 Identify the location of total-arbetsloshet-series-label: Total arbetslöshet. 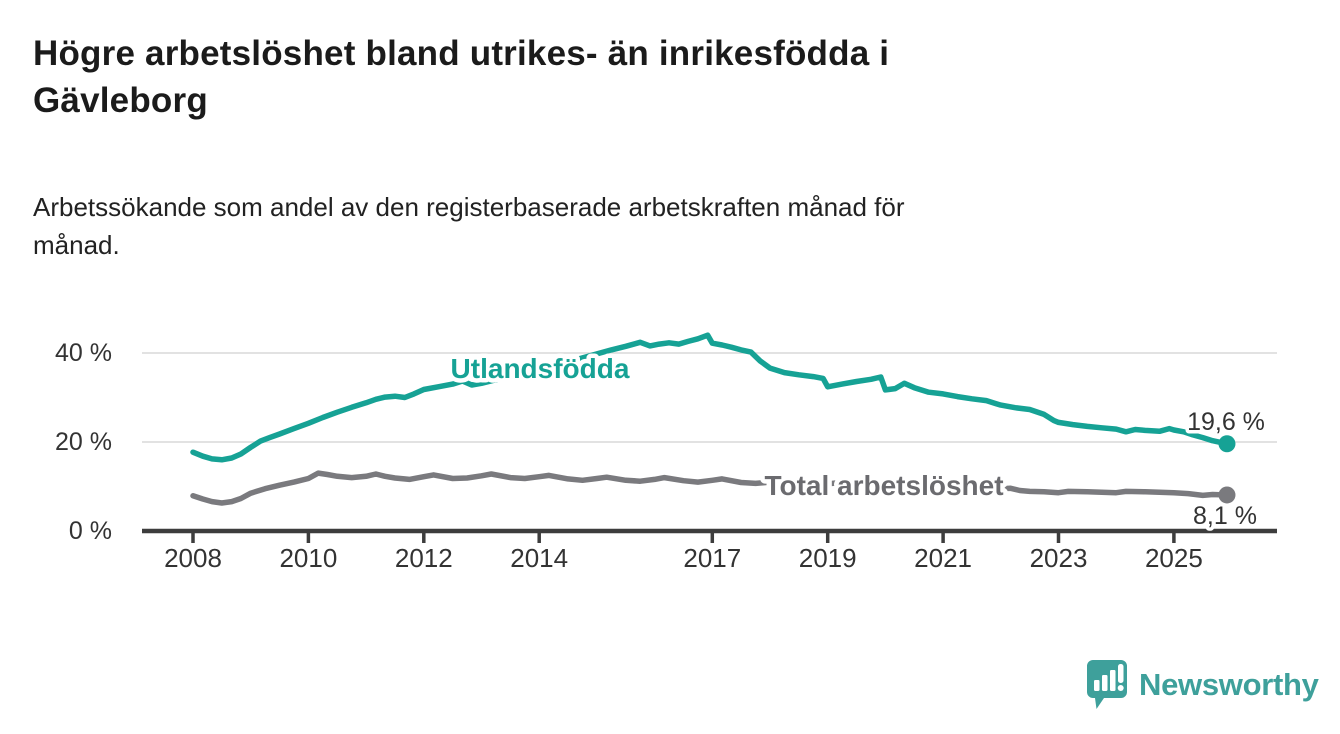
(883, 485).